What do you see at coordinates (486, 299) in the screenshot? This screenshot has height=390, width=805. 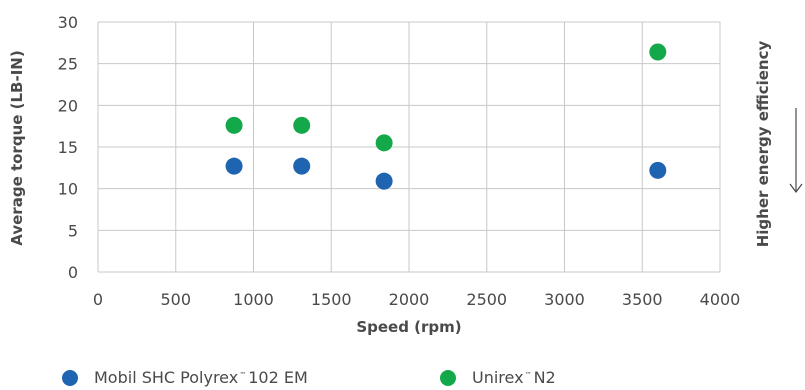 I see `x-tick-label-2500: 2500` at bounding box center [486, 299].